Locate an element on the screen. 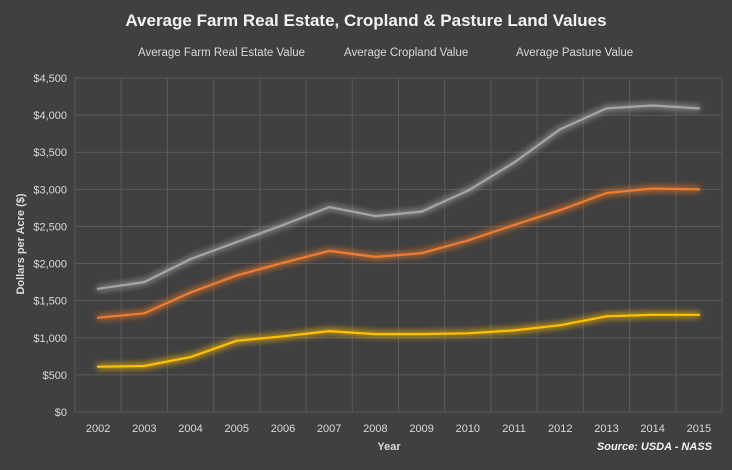  y-tick-label: $3,000 is located at coordinates (50, 190).